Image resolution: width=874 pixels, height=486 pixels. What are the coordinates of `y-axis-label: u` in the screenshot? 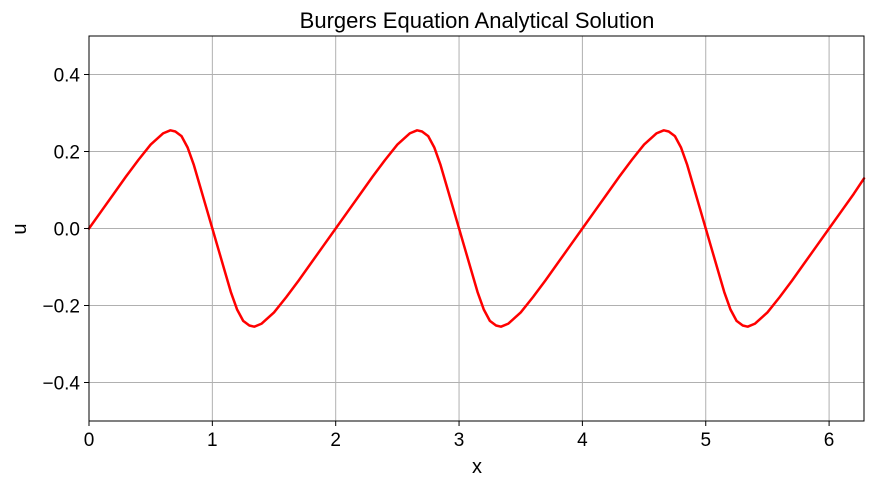 It's located at (20, 228).